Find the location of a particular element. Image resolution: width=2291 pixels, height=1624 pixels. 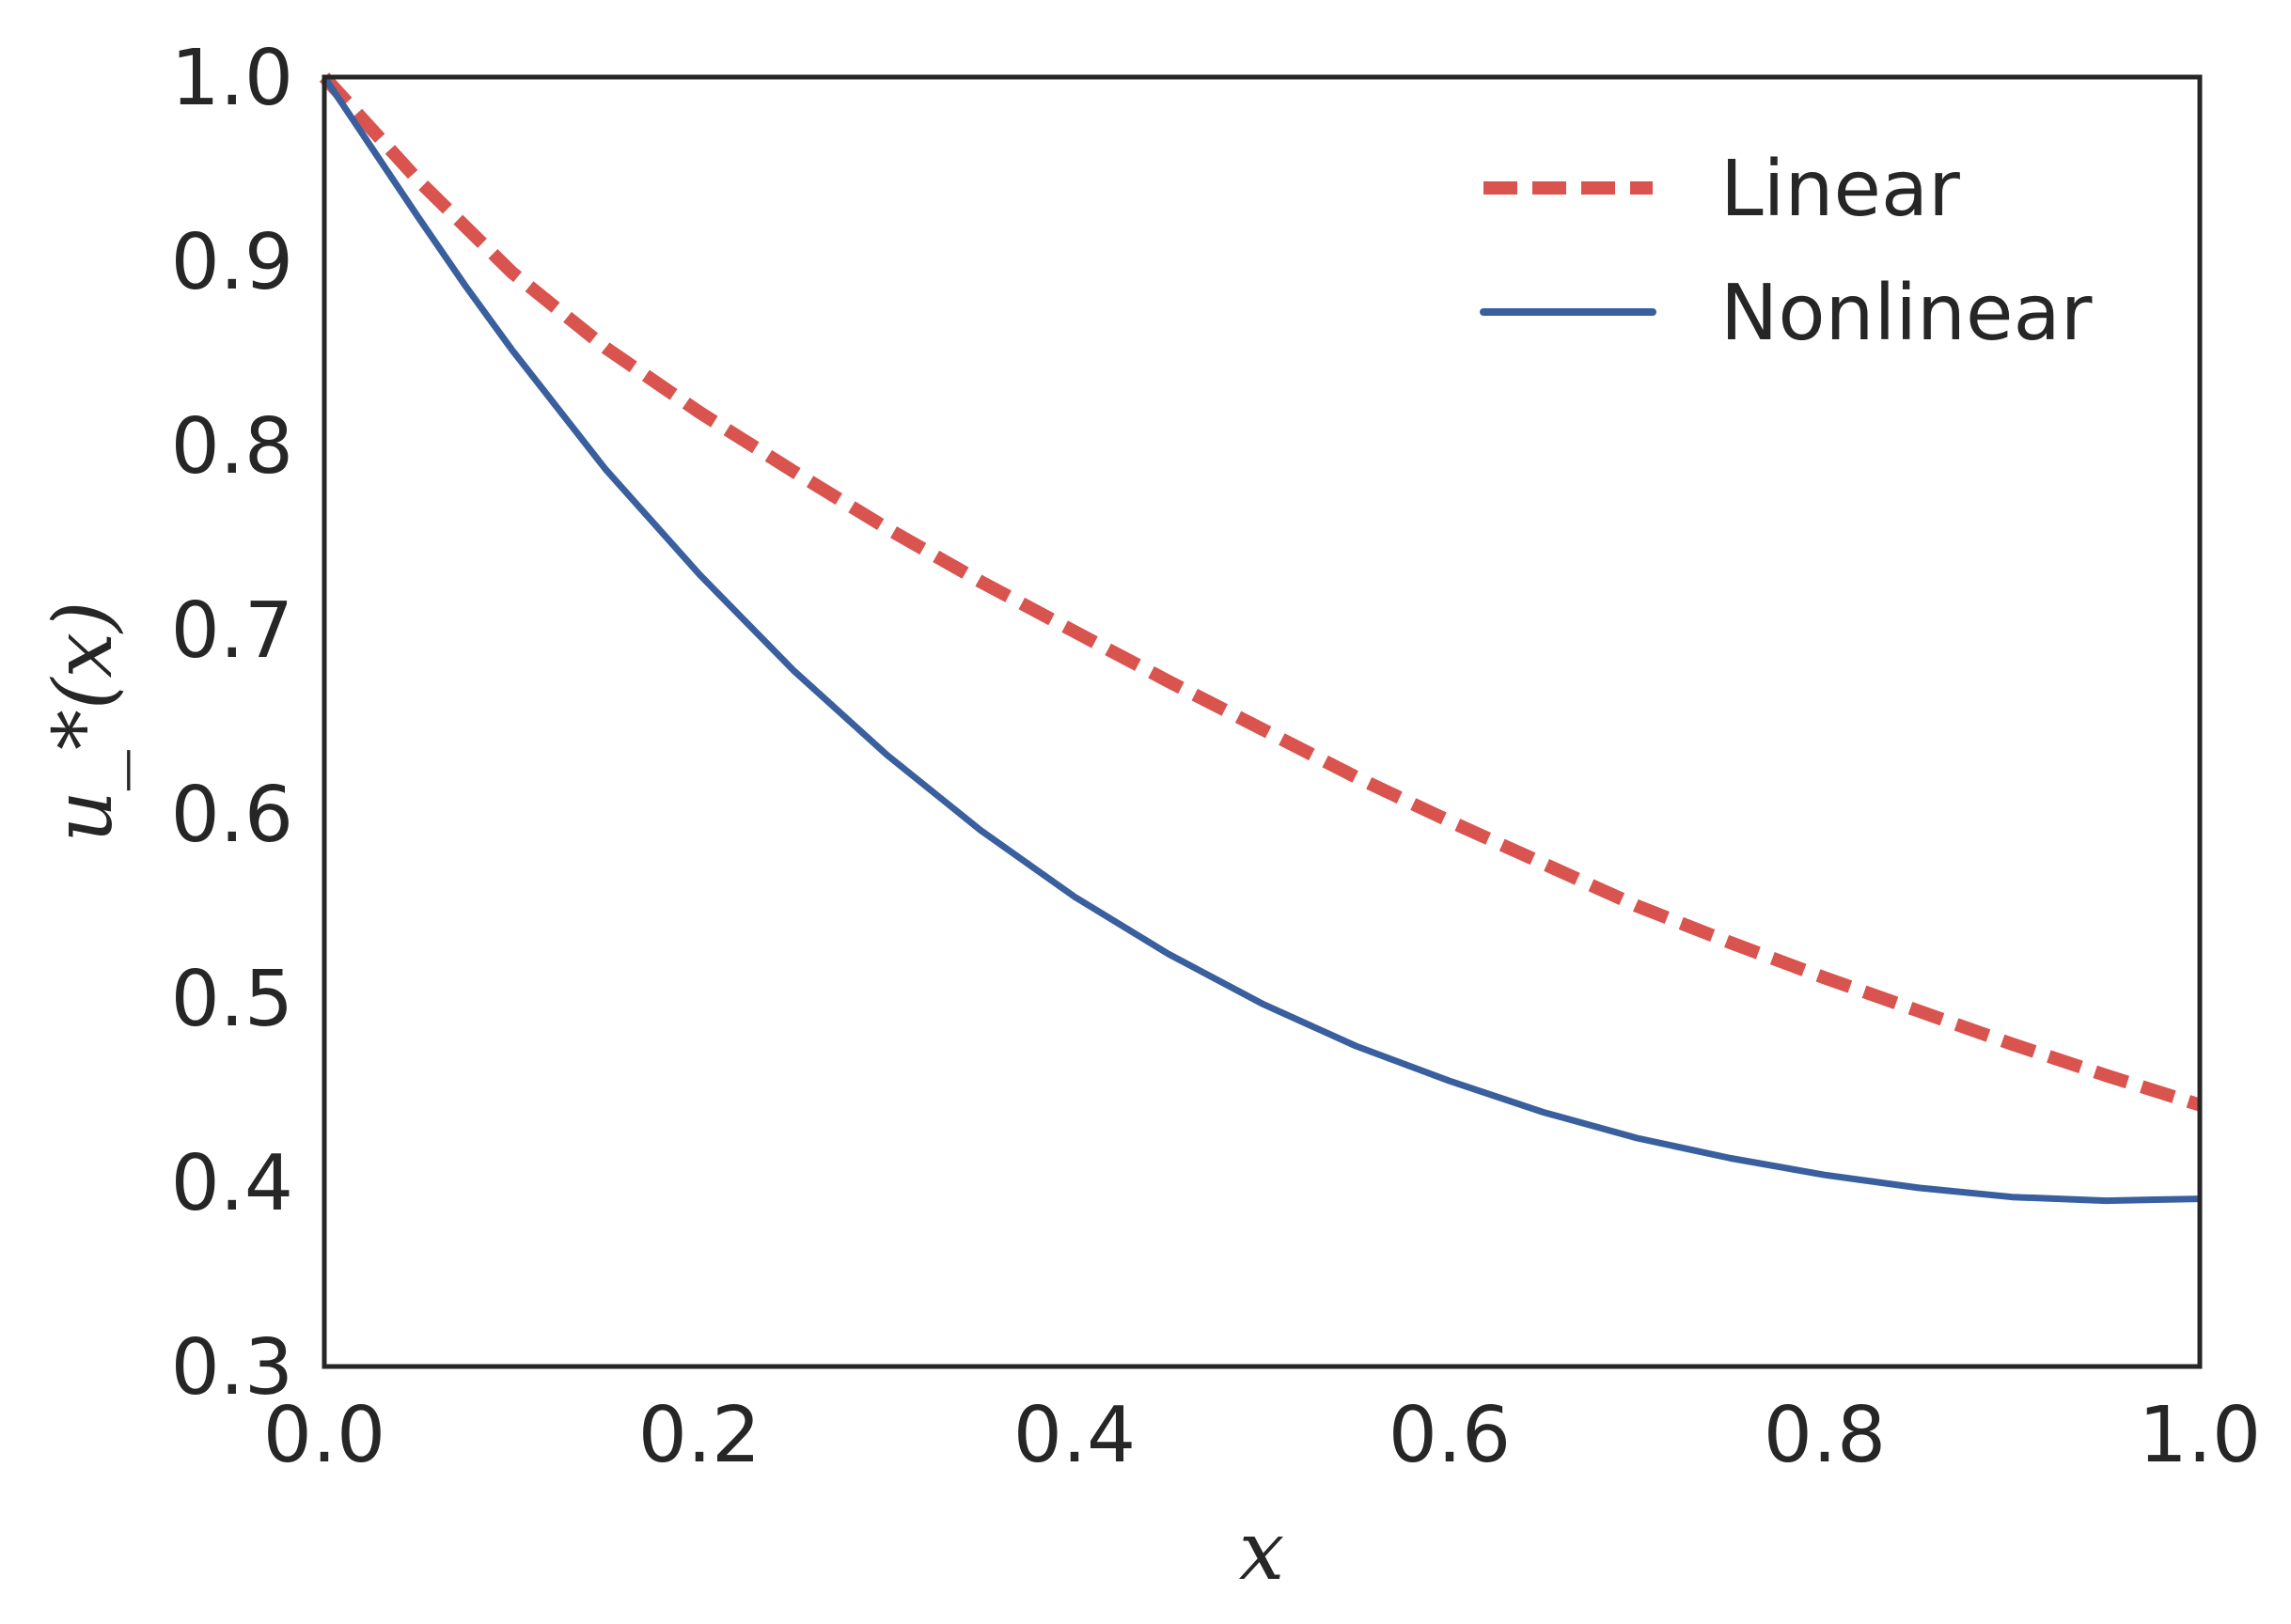

y-tick-label: 0.3 is located at coordinates (232, 1368).